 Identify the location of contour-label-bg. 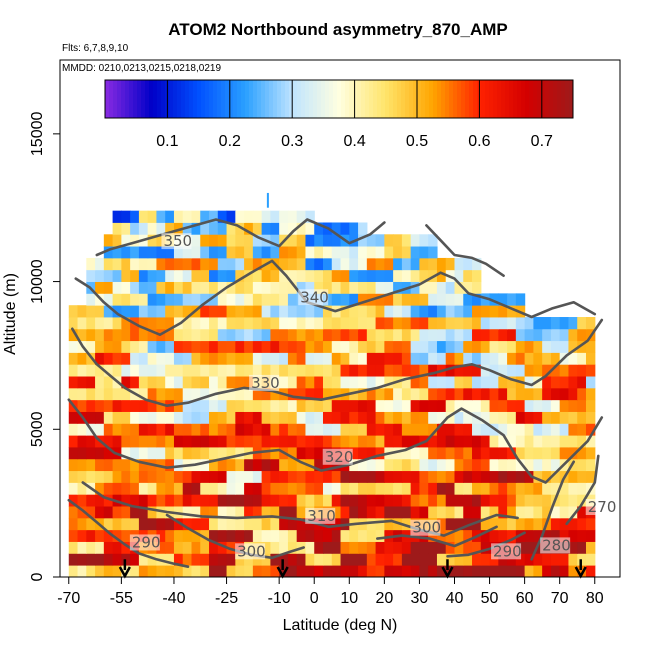
(313, 297).